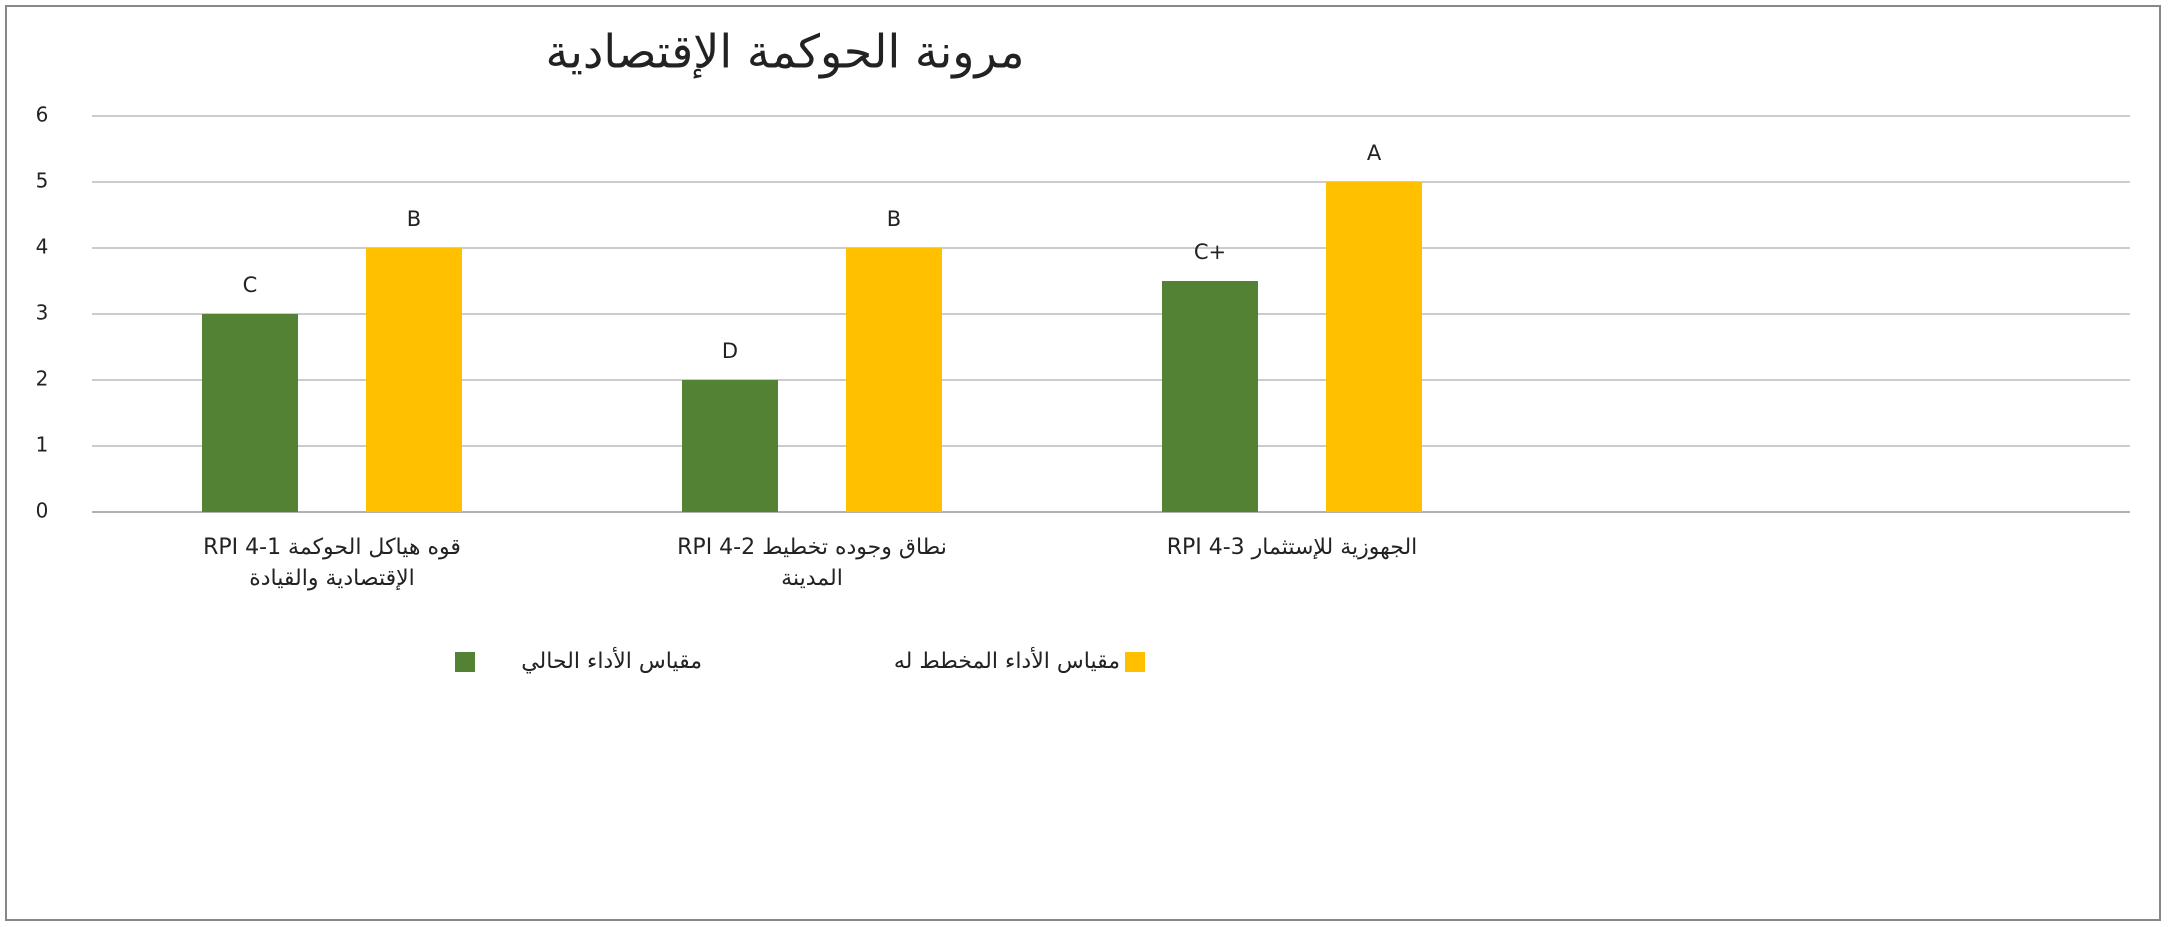 This screenshot has height=927, width=2169. What do you see at coordinates (332, 578) in the screenshot?
I see `x-tick-label: الإقتصادية والقيادة` at bounding box center [332, 578].